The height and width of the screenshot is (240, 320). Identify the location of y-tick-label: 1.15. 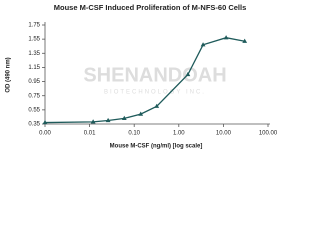
(34, 68).